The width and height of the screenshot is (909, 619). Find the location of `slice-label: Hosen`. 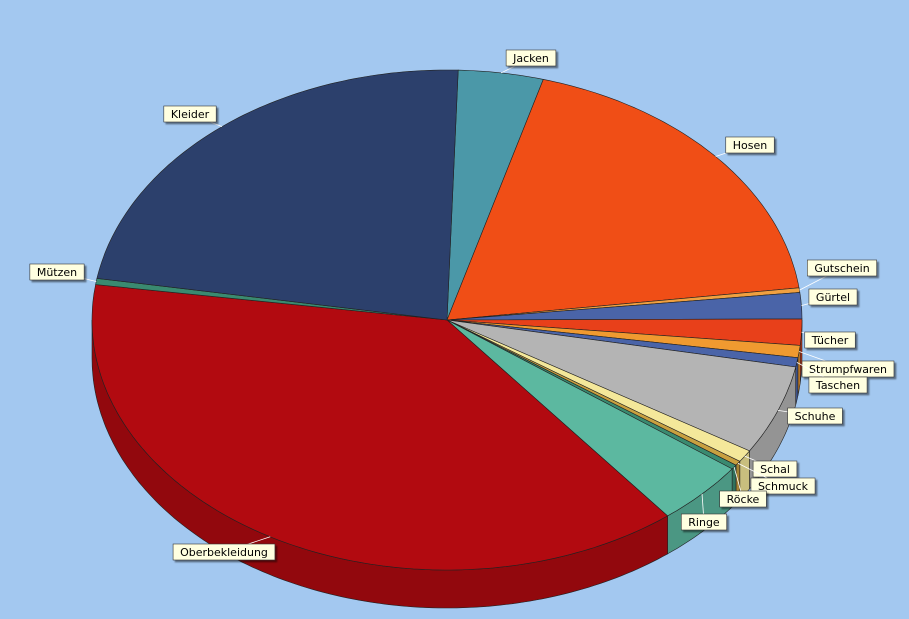

slice-label: Hosen is located at coordinates (750, 145).